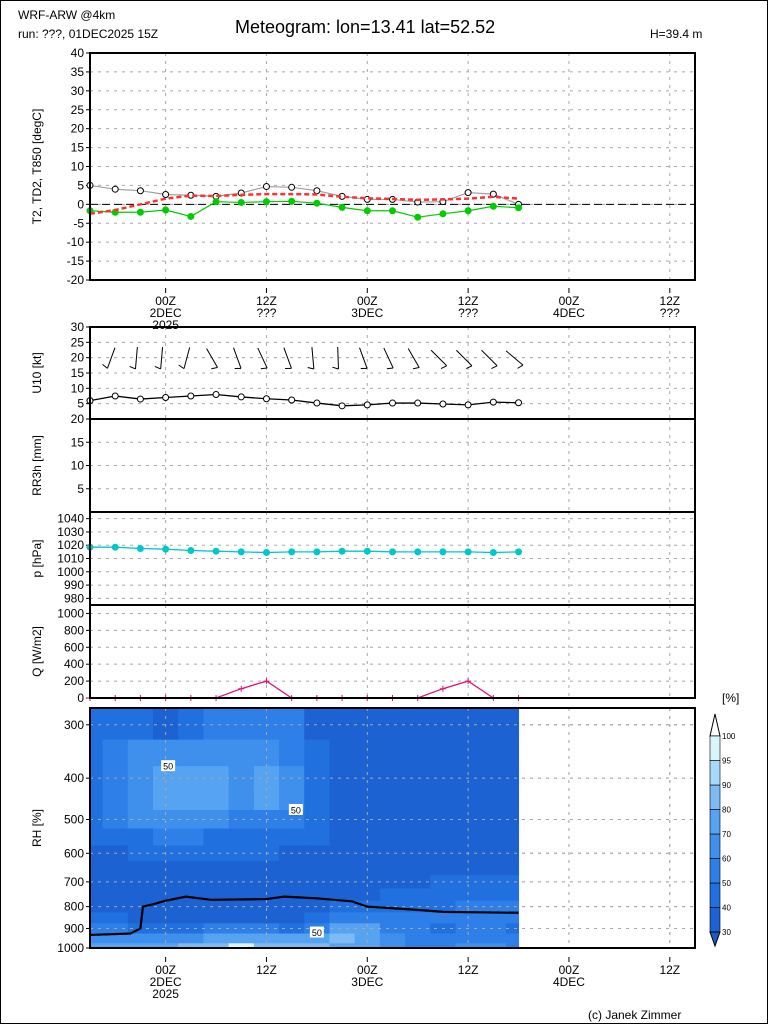 The width and height of the screenshot is (768, 1024). What do you see at coordinates (37, 167) in the screenshot?
I see `y-axis-title: T2, TD2, T850 [degC]` at bounding box center [37, 167].